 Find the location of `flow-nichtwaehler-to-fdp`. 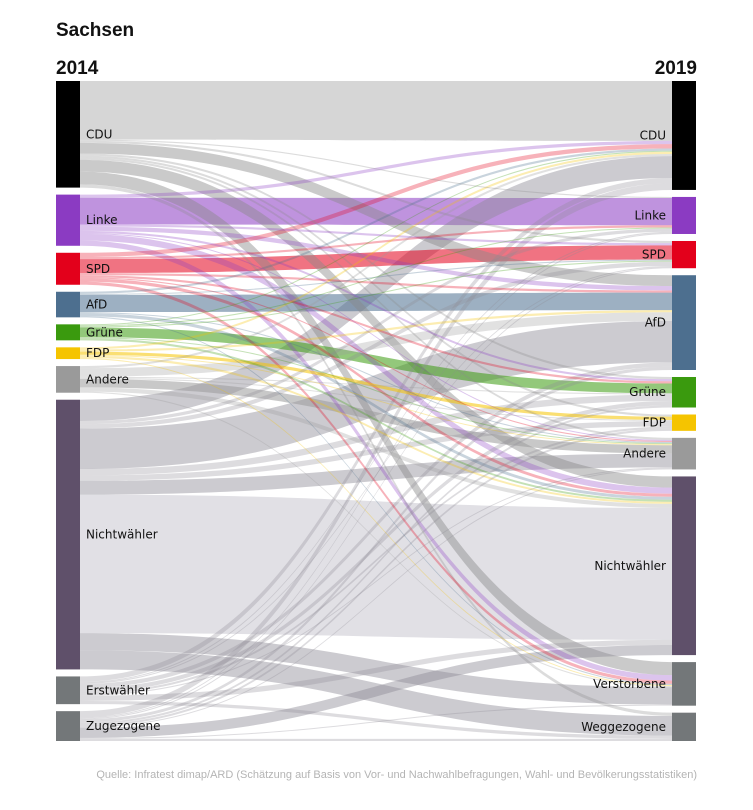

flow-nichtwaehler-to-fdp is located at coordinates (376, 451).